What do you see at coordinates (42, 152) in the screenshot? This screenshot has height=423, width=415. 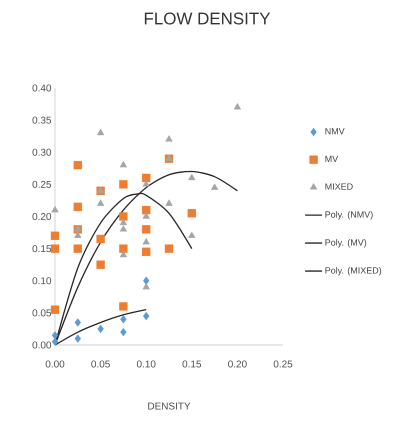 I see `y-tick-label: 0.30` at bounding box center [42, 152].